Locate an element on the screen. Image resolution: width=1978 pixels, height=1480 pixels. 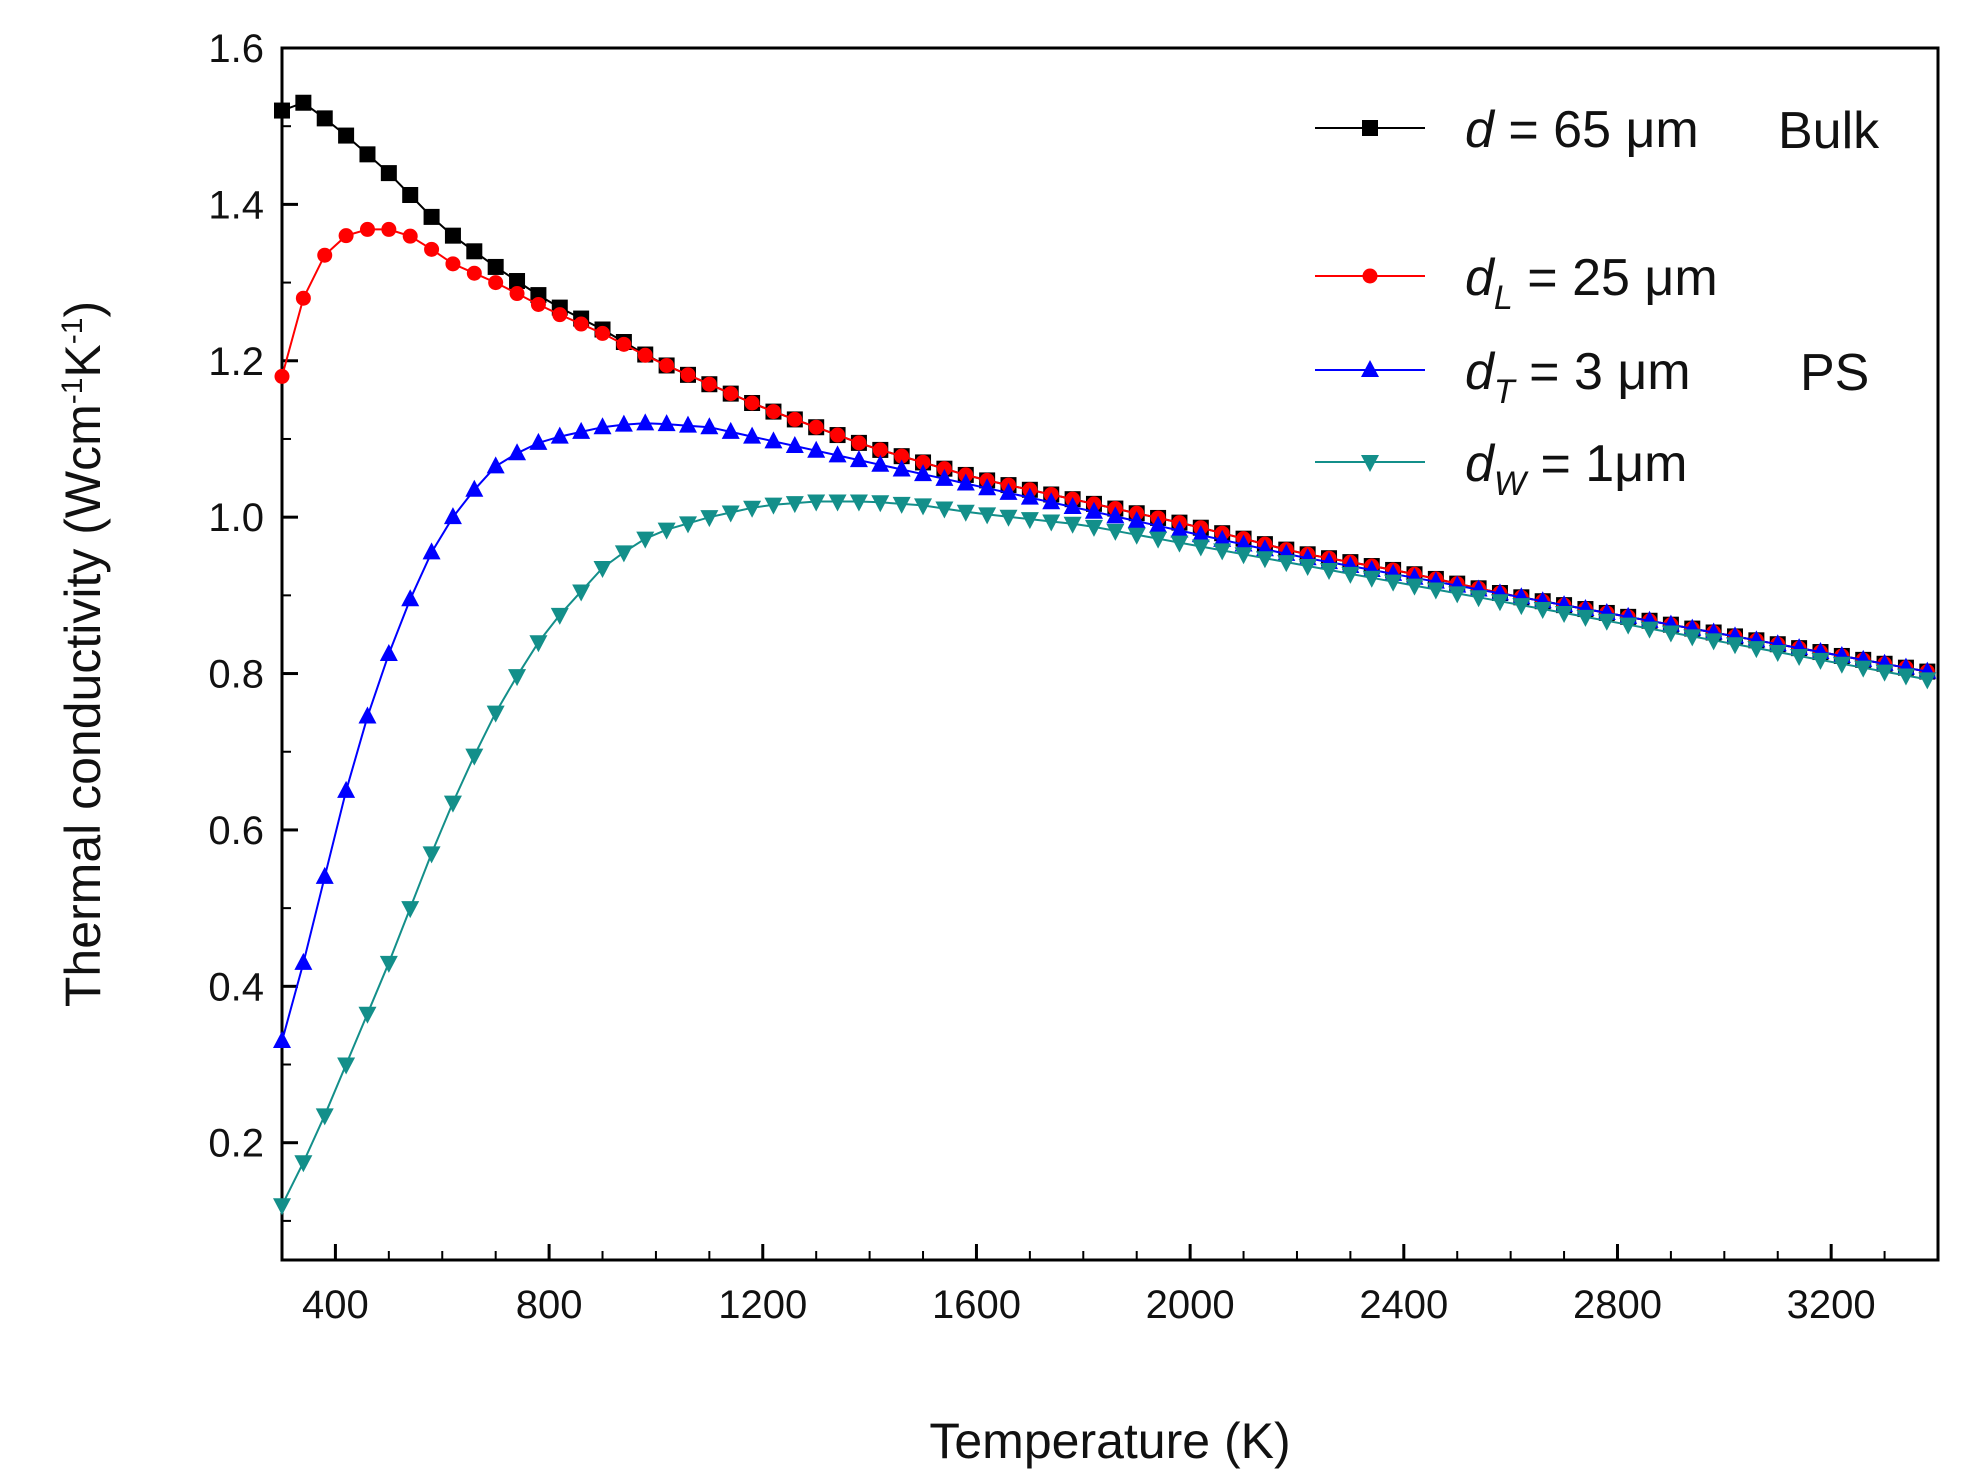
legend-label-sub: L is located at coordinates (1503, 298).